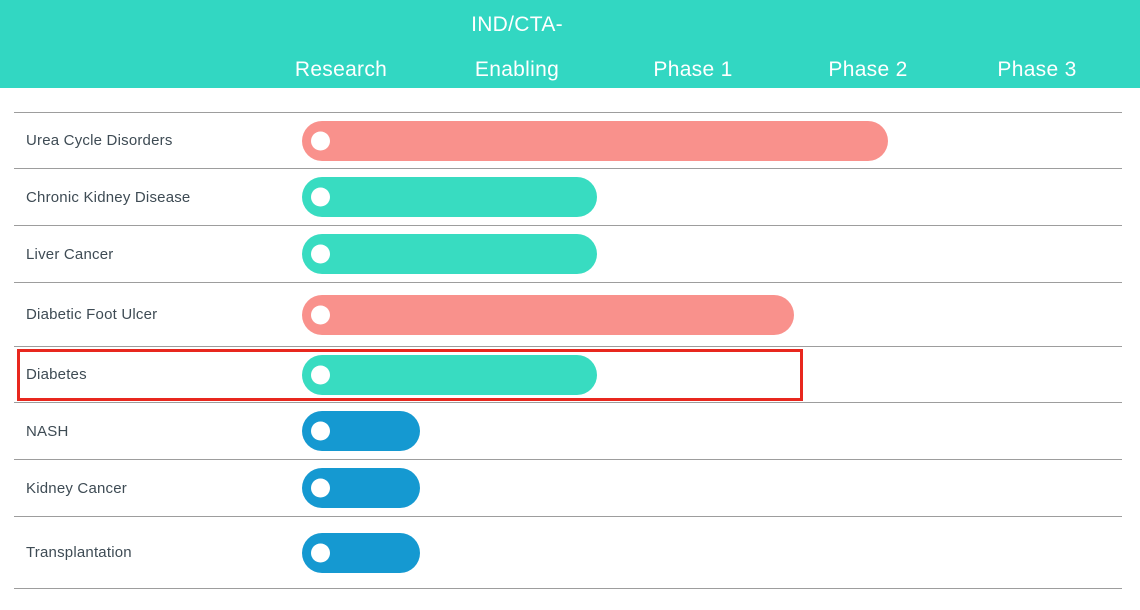 The image size is (1140, 610). Describe the element at coordinates (517, 24) in the screenshot. I see `column-header-label: IND/CTA-` at that location.